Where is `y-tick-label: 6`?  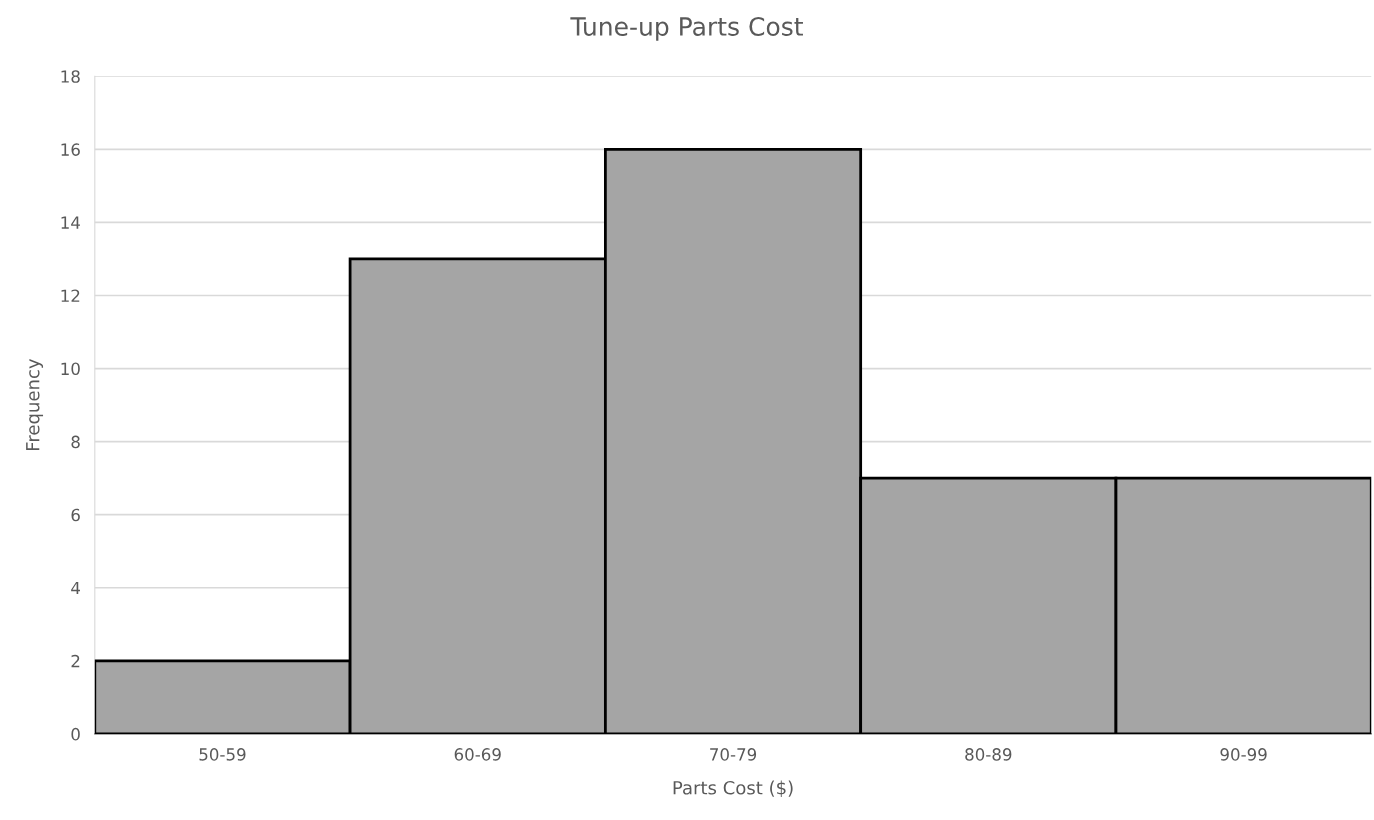
y-tick-label: 6 is located at coordinates (75, 515).